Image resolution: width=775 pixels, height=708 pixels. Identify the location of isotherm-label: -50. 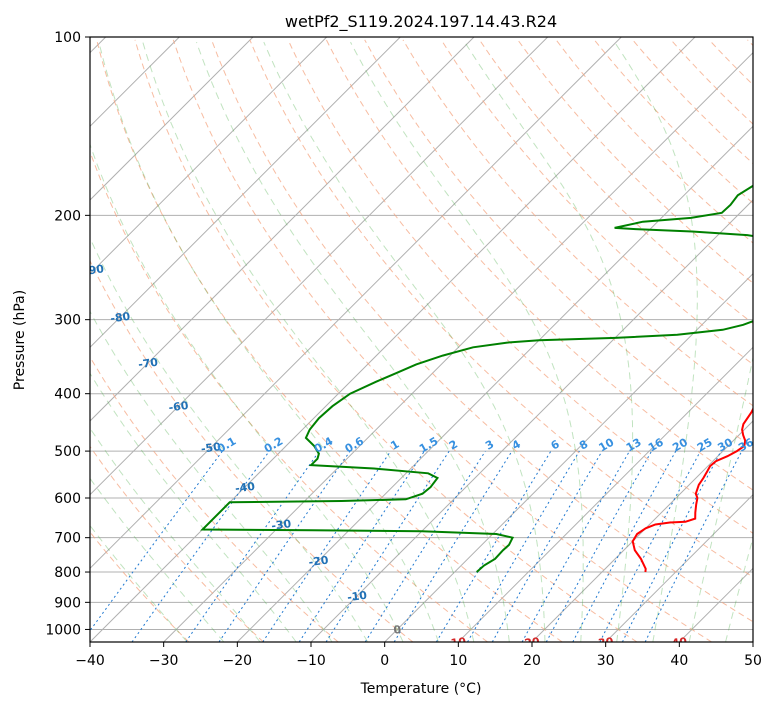
(211, 448).